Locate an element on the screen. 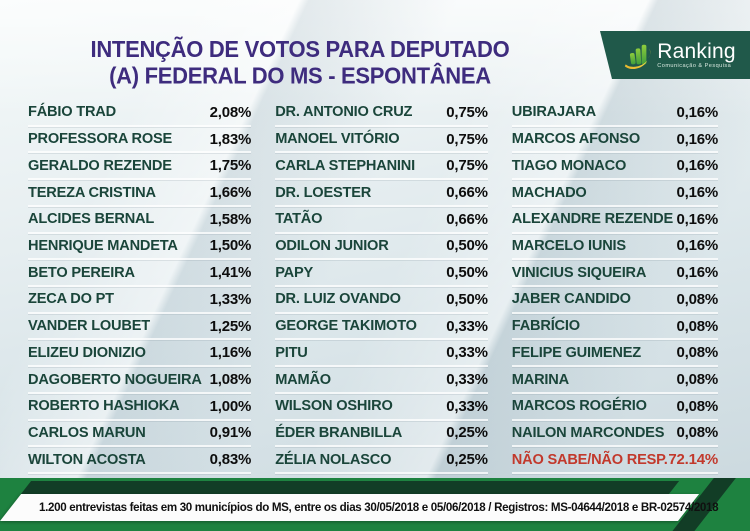 The width and height of the screenshot is (750, 531). candidate-name: MARCELO IUNIS is located at coordinates (568, 246).